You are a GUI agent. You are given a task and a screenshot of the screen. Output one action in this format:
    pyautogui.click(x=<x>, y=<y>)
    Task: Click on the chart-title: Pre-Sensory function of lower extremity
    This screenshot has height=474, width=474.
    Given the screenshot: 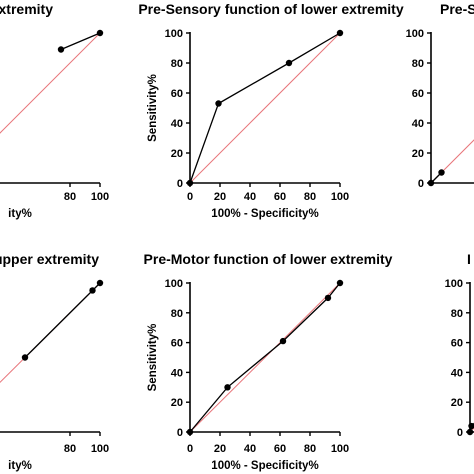 What is the action you would take?
    pyautogui.click(x=270, y=9)
    